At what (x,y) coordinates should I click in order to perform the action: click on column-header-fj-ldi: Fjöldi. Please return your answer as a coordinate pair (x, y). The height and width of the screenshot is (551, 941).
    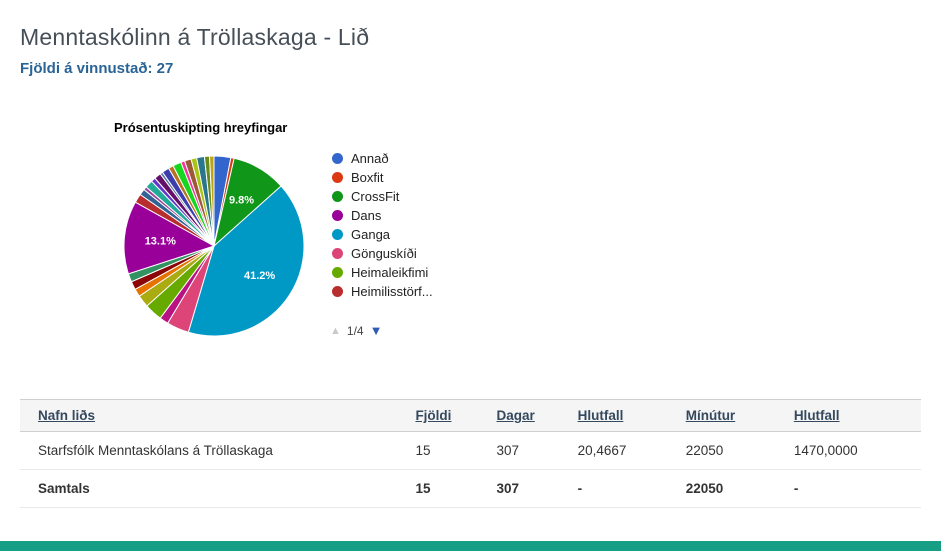
    Looking at the image, I should click on (448, 415).